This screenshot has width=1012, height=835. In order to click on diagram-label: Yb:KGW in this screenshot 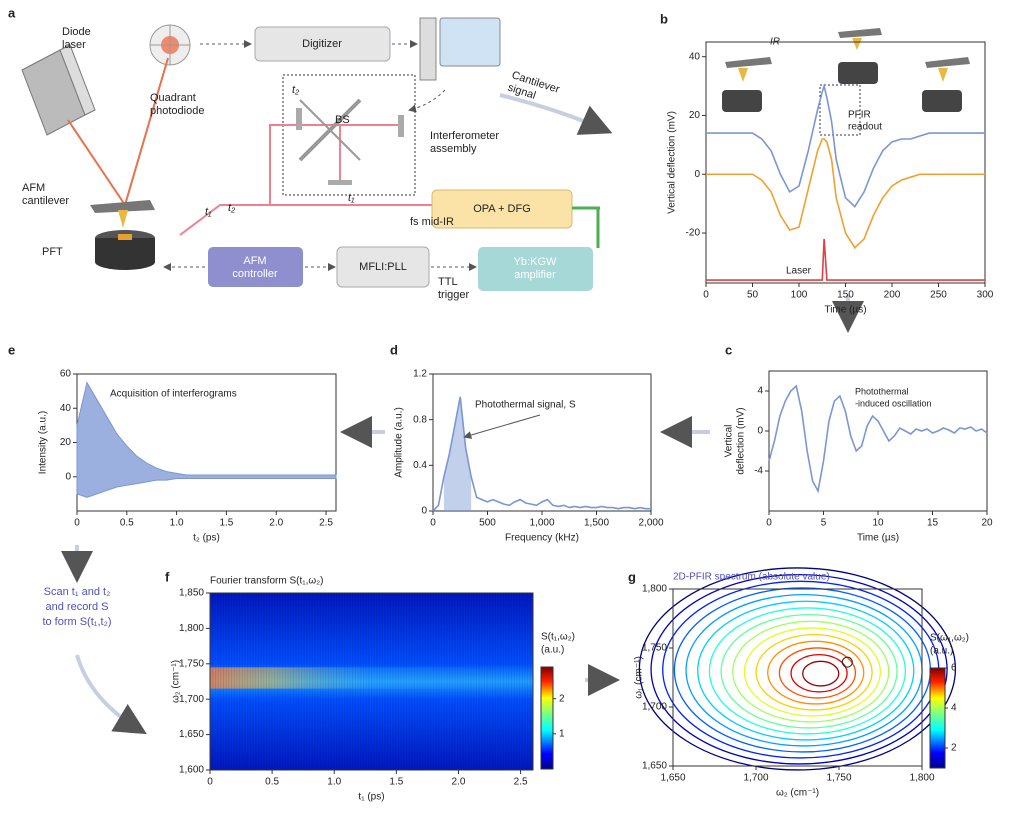, I will do `click(535, 262)`.